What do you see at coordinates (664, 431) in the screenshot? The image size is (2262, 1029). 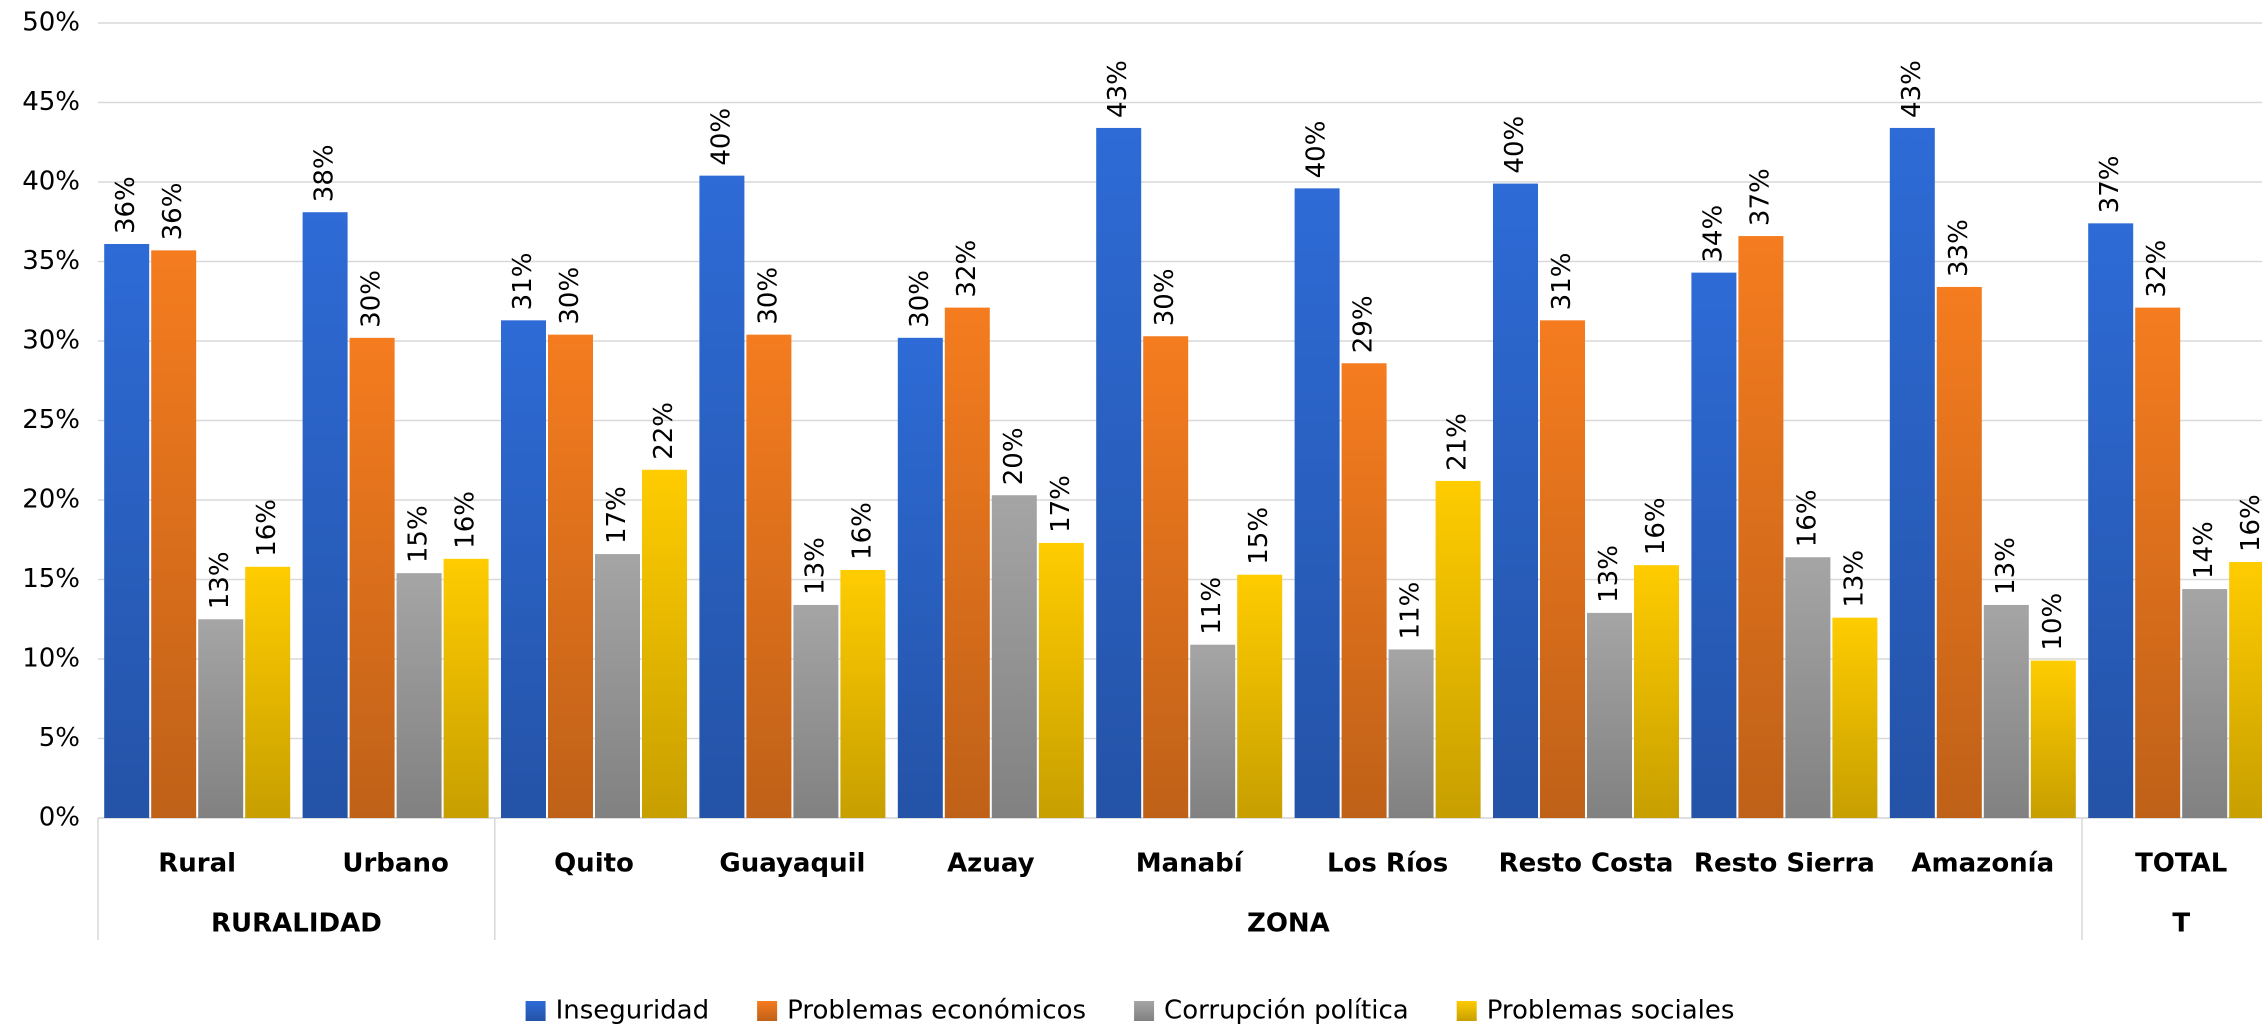 I see `value-label: 22%` at bounding box center [664, 431].